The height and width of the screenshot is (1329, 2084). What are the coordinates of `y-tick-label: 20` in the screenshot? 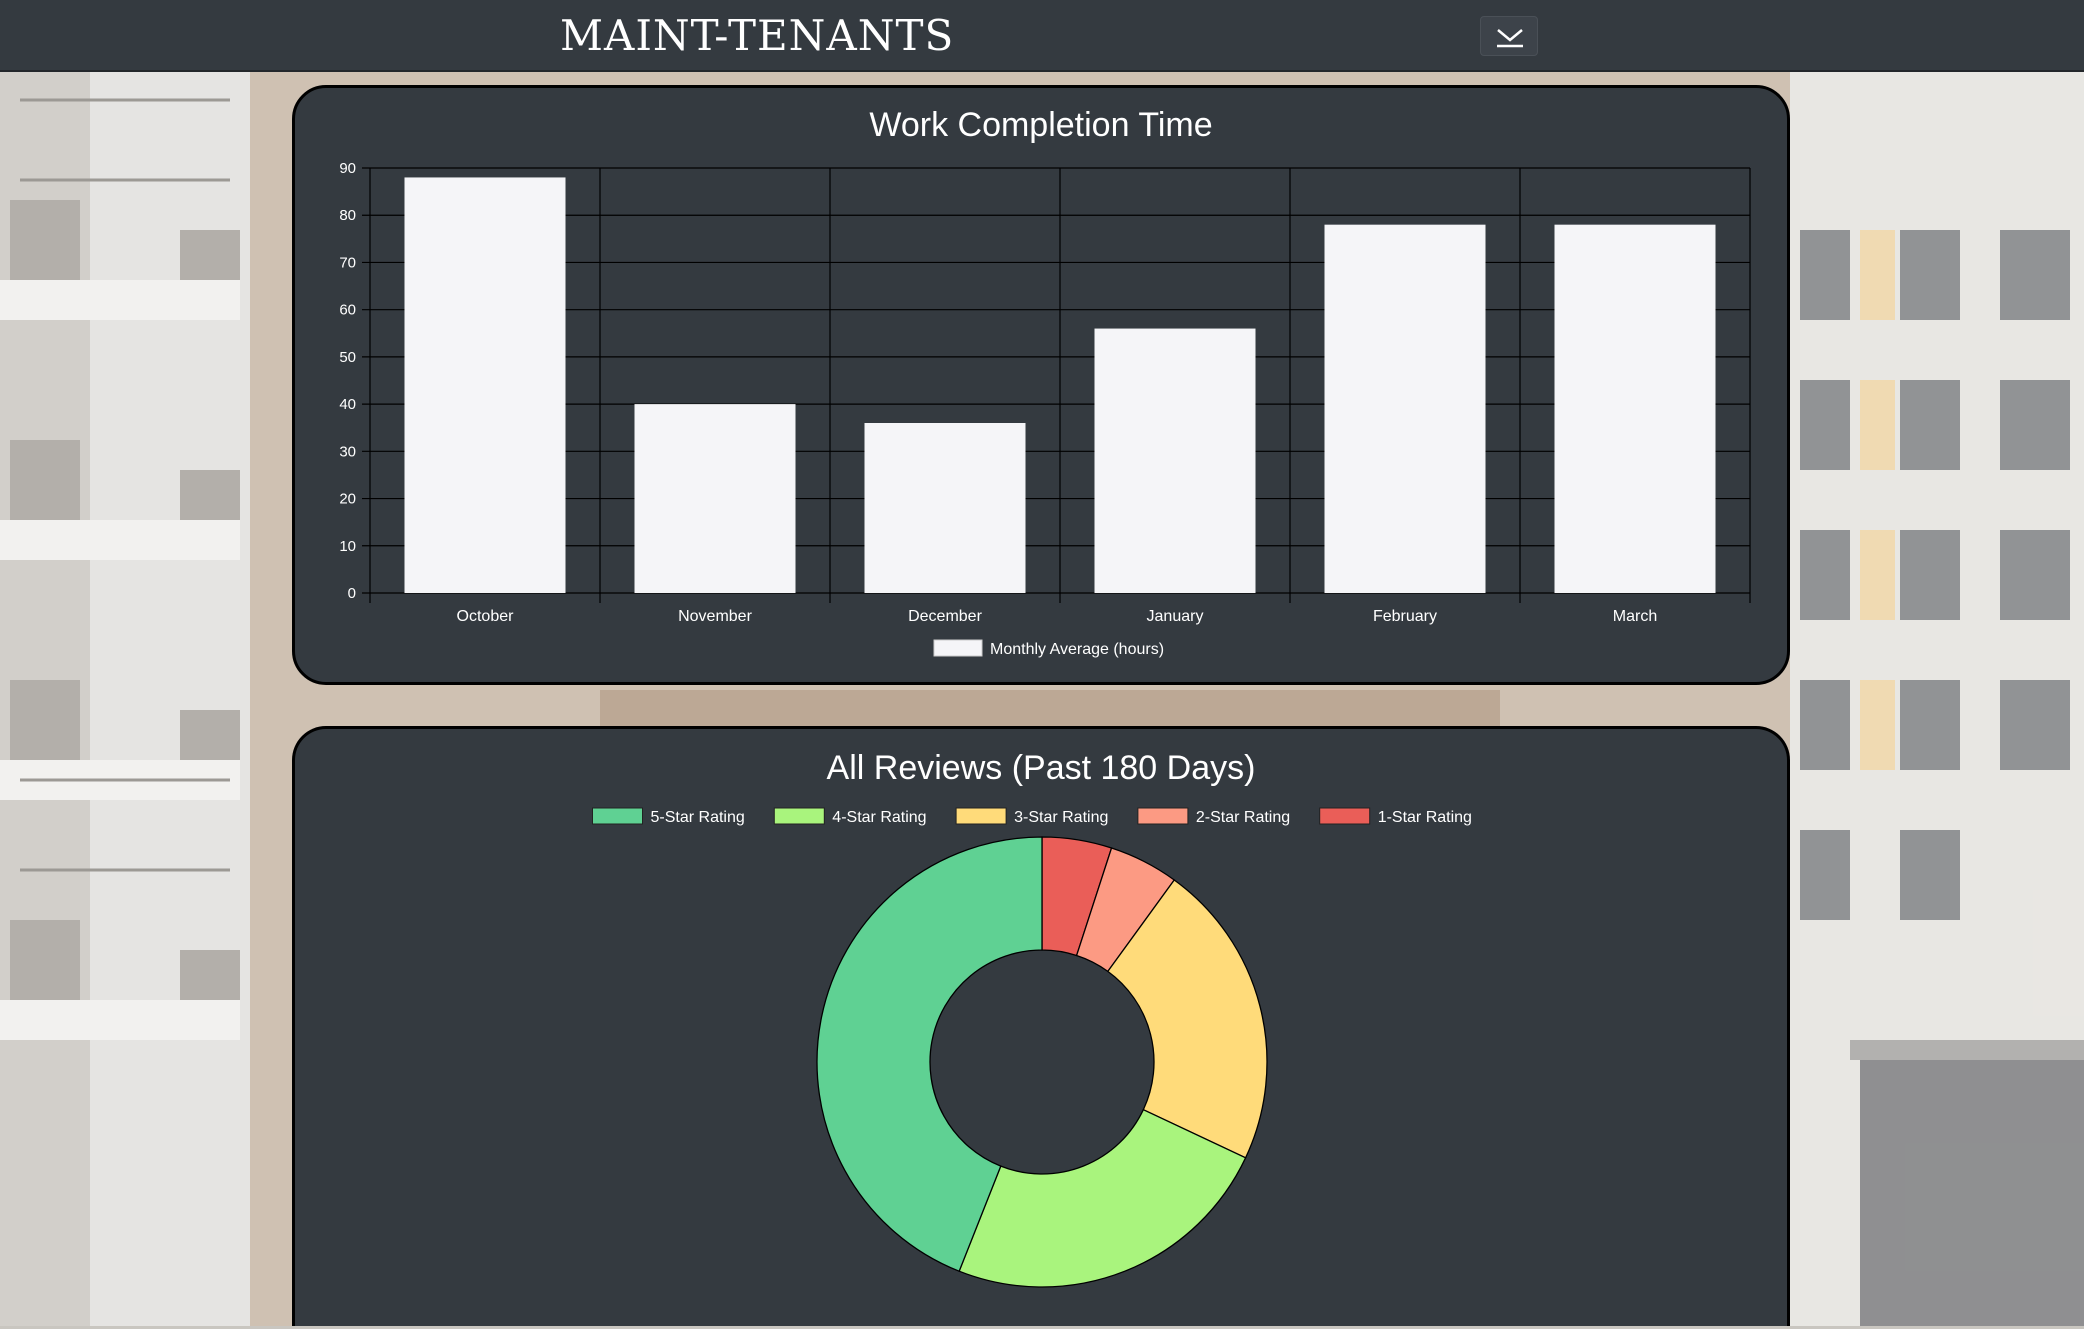 It's located at (347, 499).